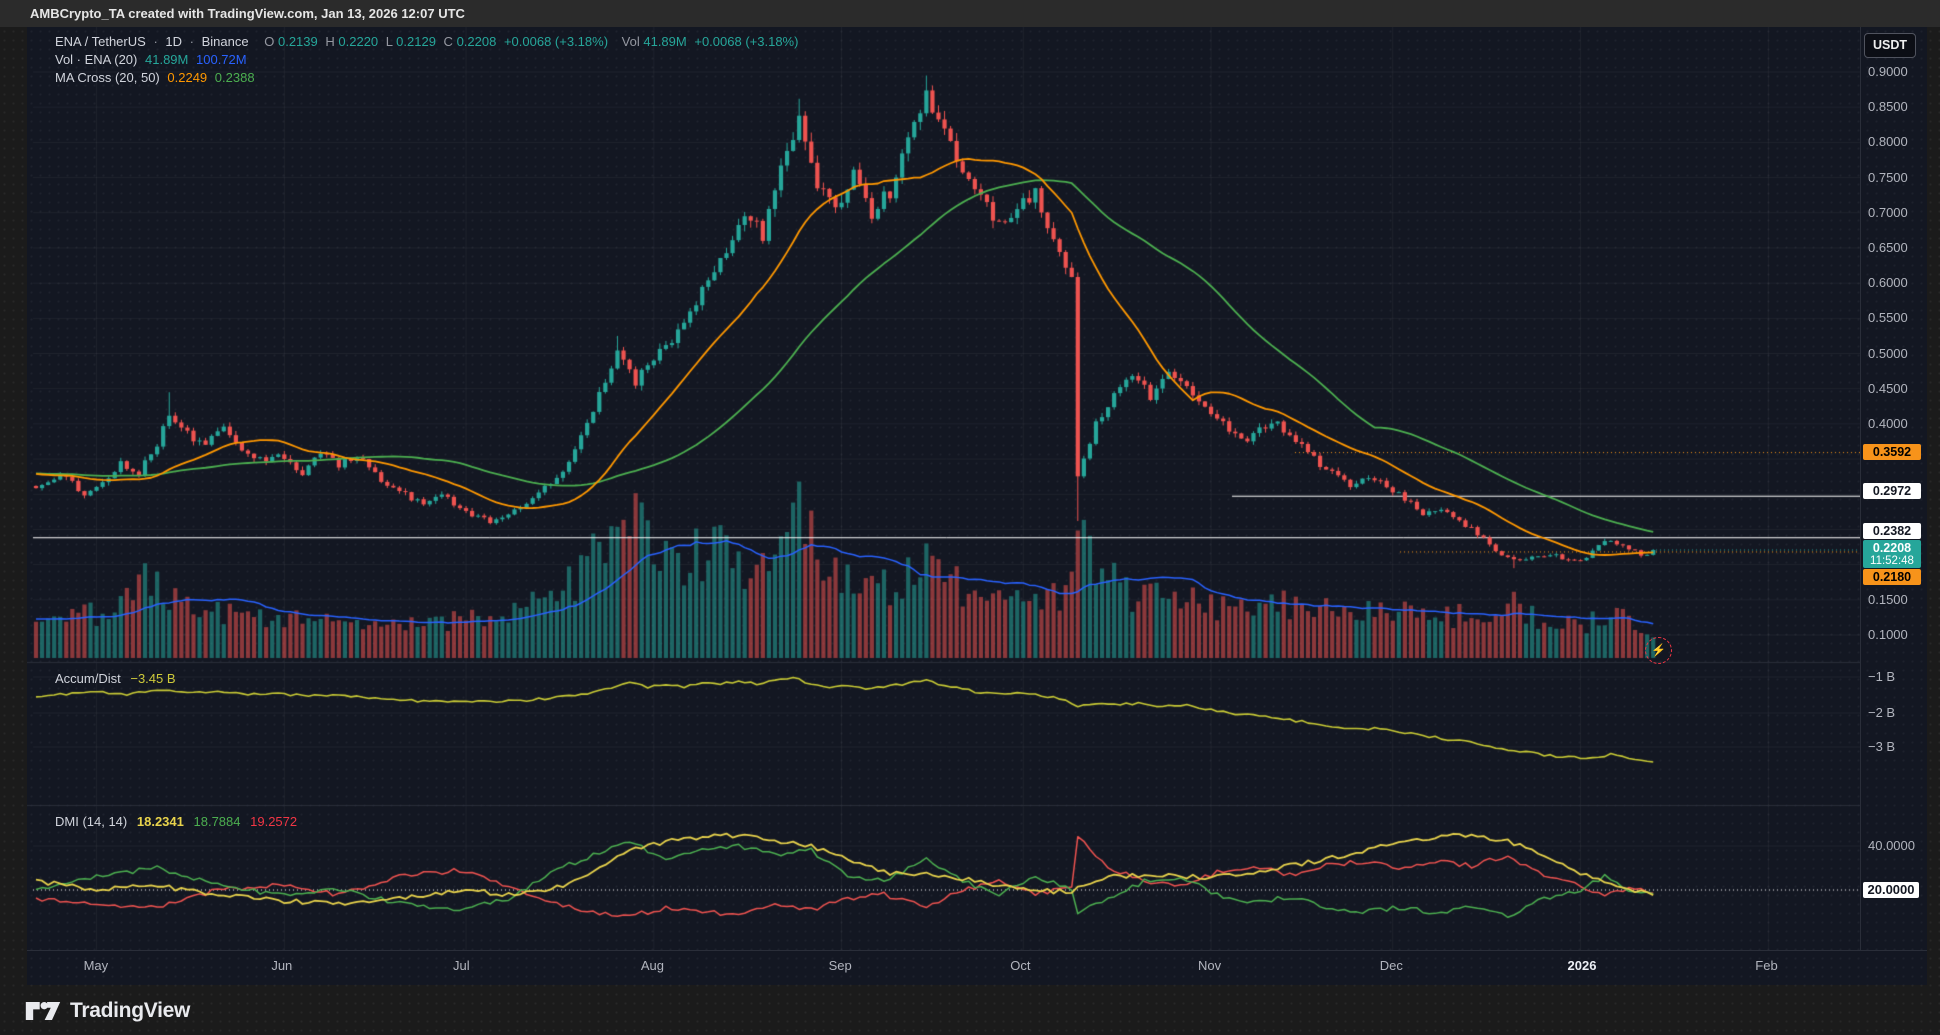  I want to click on symbol-name: ENA / TetherUS, so click(100, 41).